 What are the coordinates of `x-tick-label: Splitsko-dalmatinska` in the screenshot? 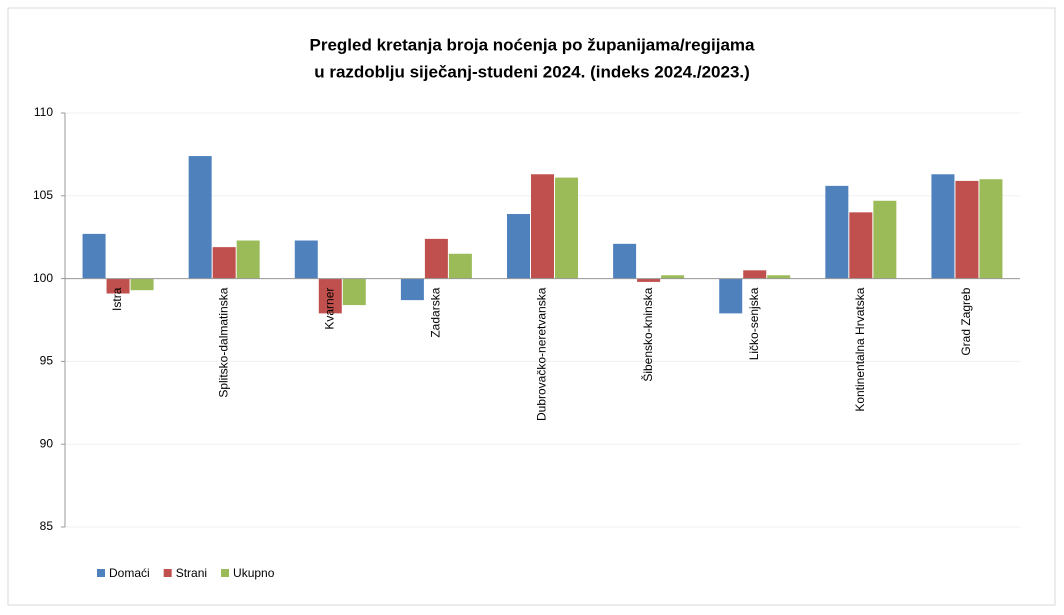 It's located at (223, 342).